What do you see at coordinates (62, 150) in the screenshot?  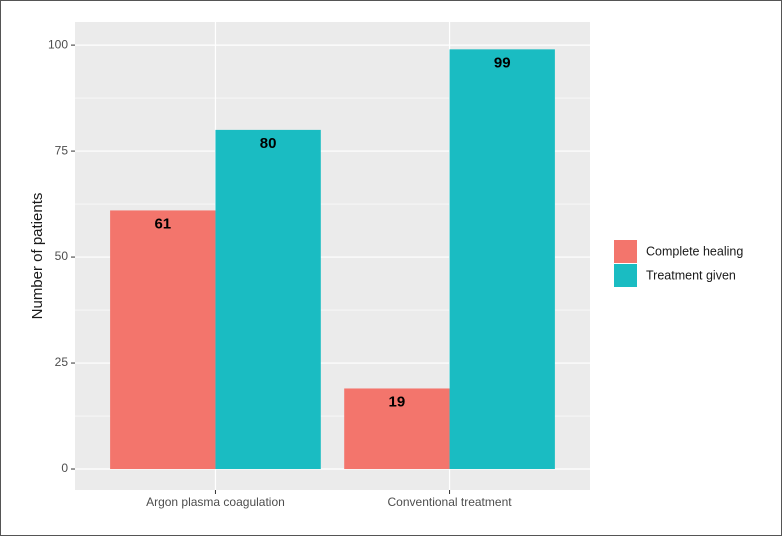 I see `y-tick-label: 75` at bounding box center [62, 150].